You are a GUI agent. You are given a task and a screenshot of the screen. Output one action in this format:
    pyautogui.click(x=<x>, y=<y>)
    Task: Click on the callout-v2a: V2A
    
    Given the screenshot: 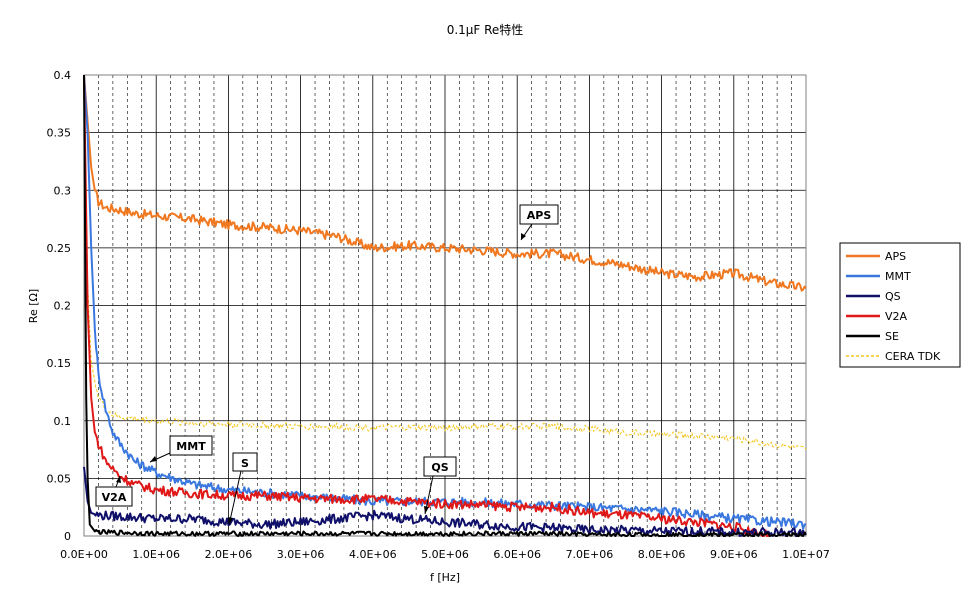 What is the action you would take?
    pyautogui.click(x=114, y=491)
    